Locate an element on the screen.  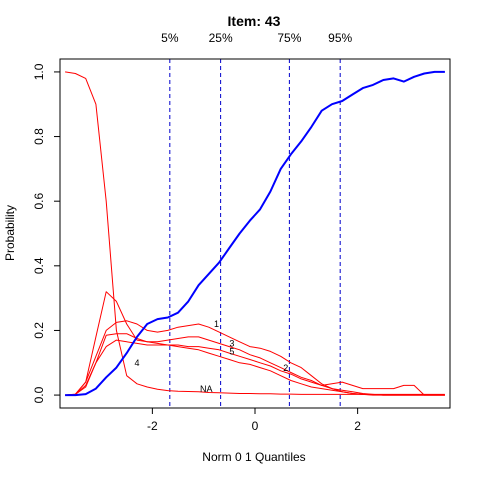
quantile-label: 95% is located at coordinates (340, 38).